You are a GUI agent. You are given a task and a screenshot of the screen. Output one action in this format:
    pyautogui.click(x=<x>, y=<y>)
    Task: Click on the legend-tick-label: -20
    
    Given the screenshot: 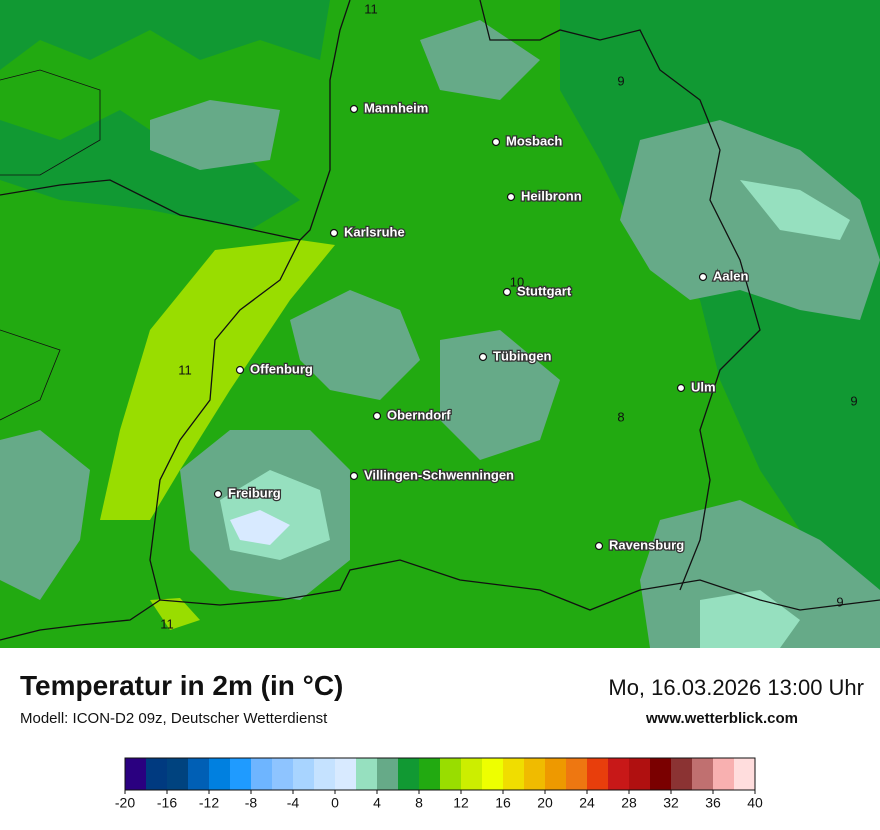 What is the action you would take?
    pyautogui.click(x=125, y=803)
    